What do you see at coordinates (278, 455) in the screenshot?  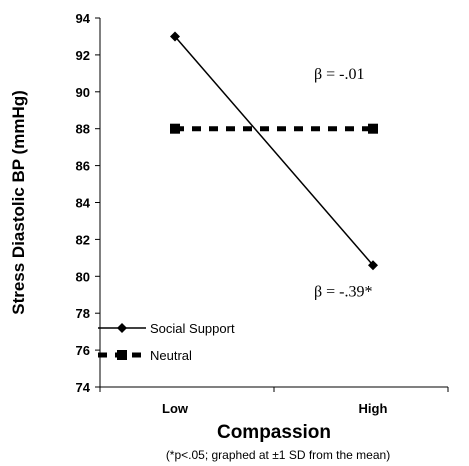 I see `footnote: (*p<.05; graphed at ±1 SD from the mean)` at bounding box center [278, 455].